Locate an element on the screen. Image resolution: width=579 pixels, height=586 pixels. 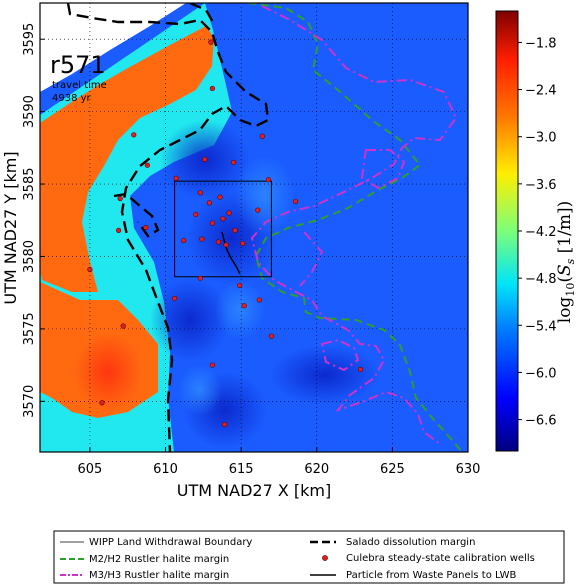
m3h3-margin-east is located at coordinates (340, 355).